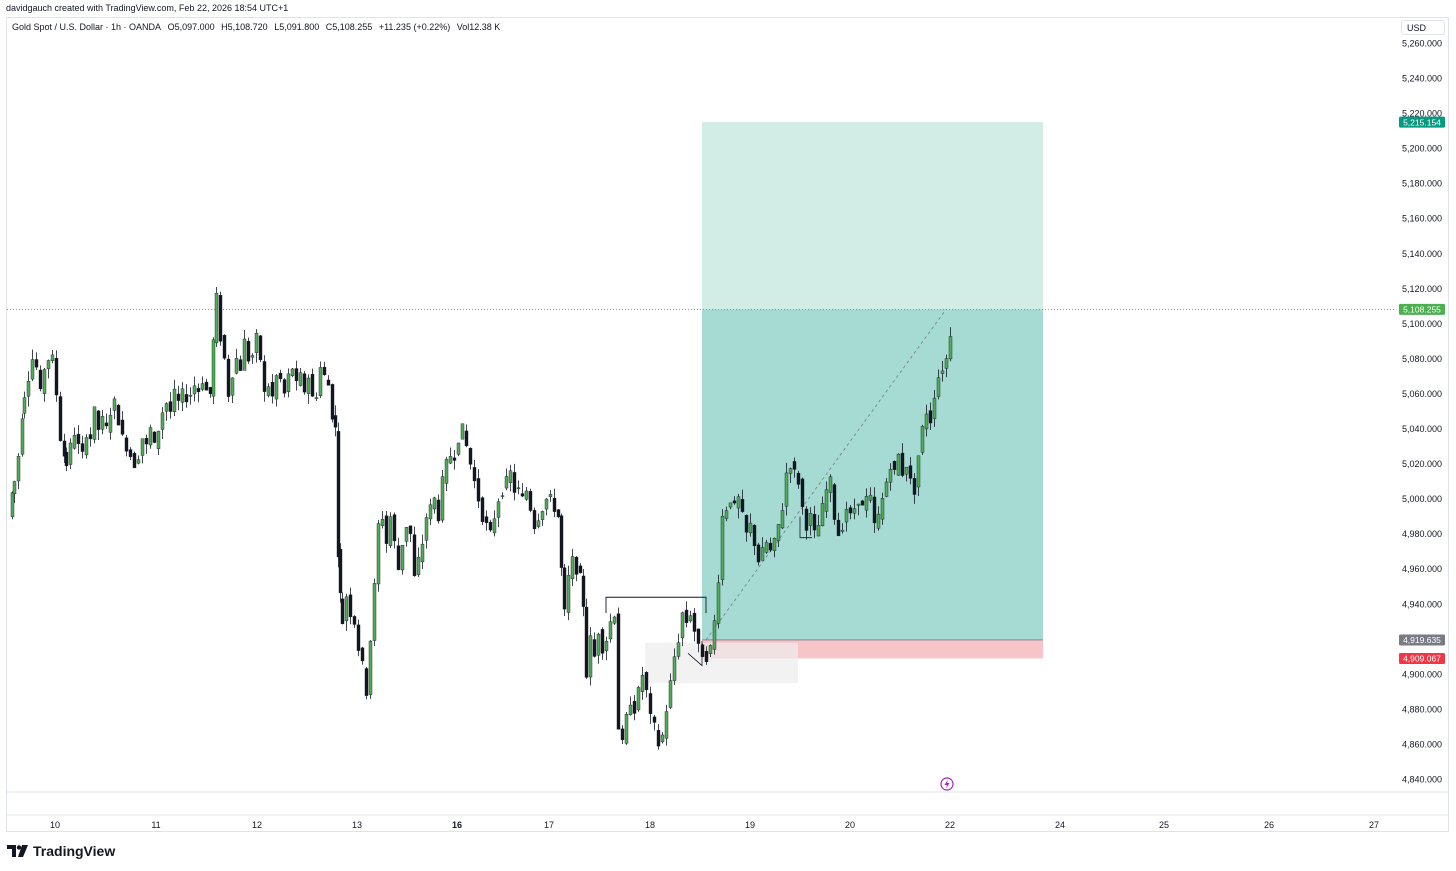 The width and height of the screenshot is (1456, 871). What do you see at coordinates (349, 27) in the screenshot?
I see `close-value: C5,108.255` at bounding box center [349, 27].